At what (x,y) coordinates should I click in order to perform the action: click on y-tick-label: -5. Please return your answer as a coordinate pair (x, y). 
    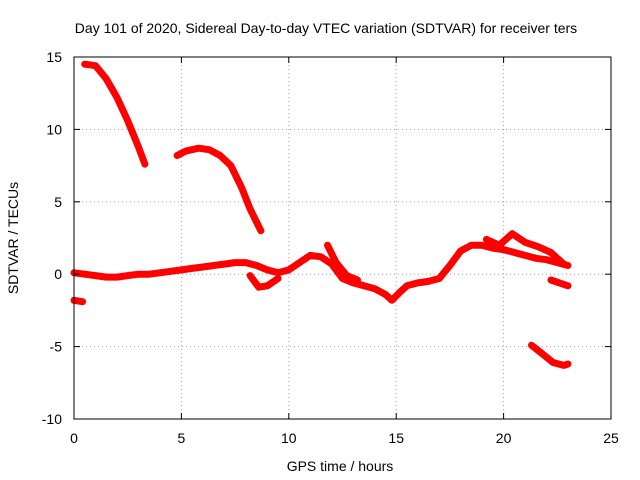
    Looking at the image, I should click on (56, 347).